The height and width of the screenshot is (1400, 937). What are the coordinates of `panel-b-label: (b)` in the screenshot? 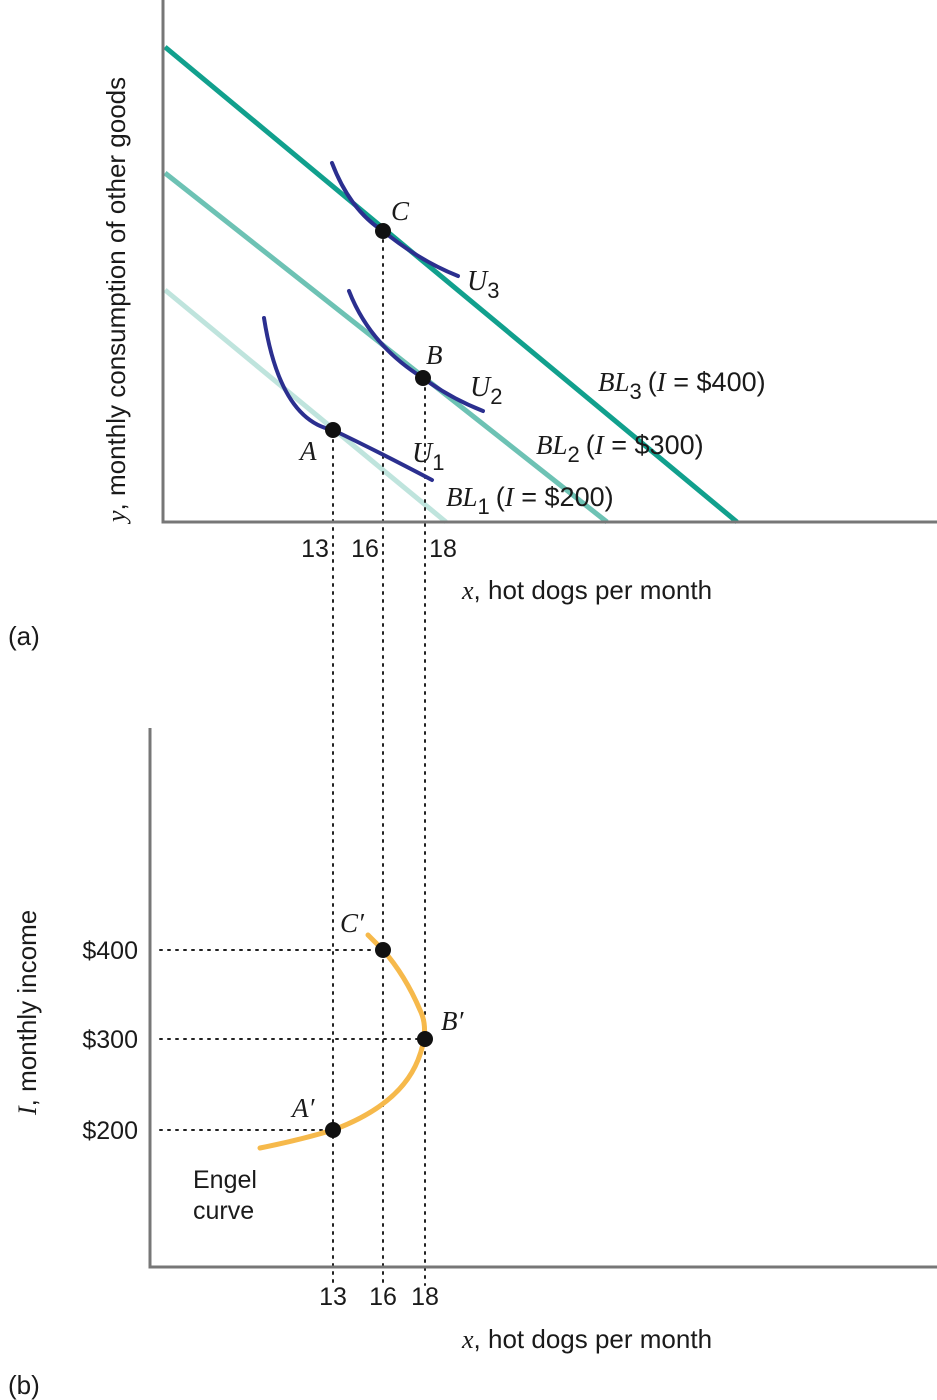 It's located at (24, 1385).